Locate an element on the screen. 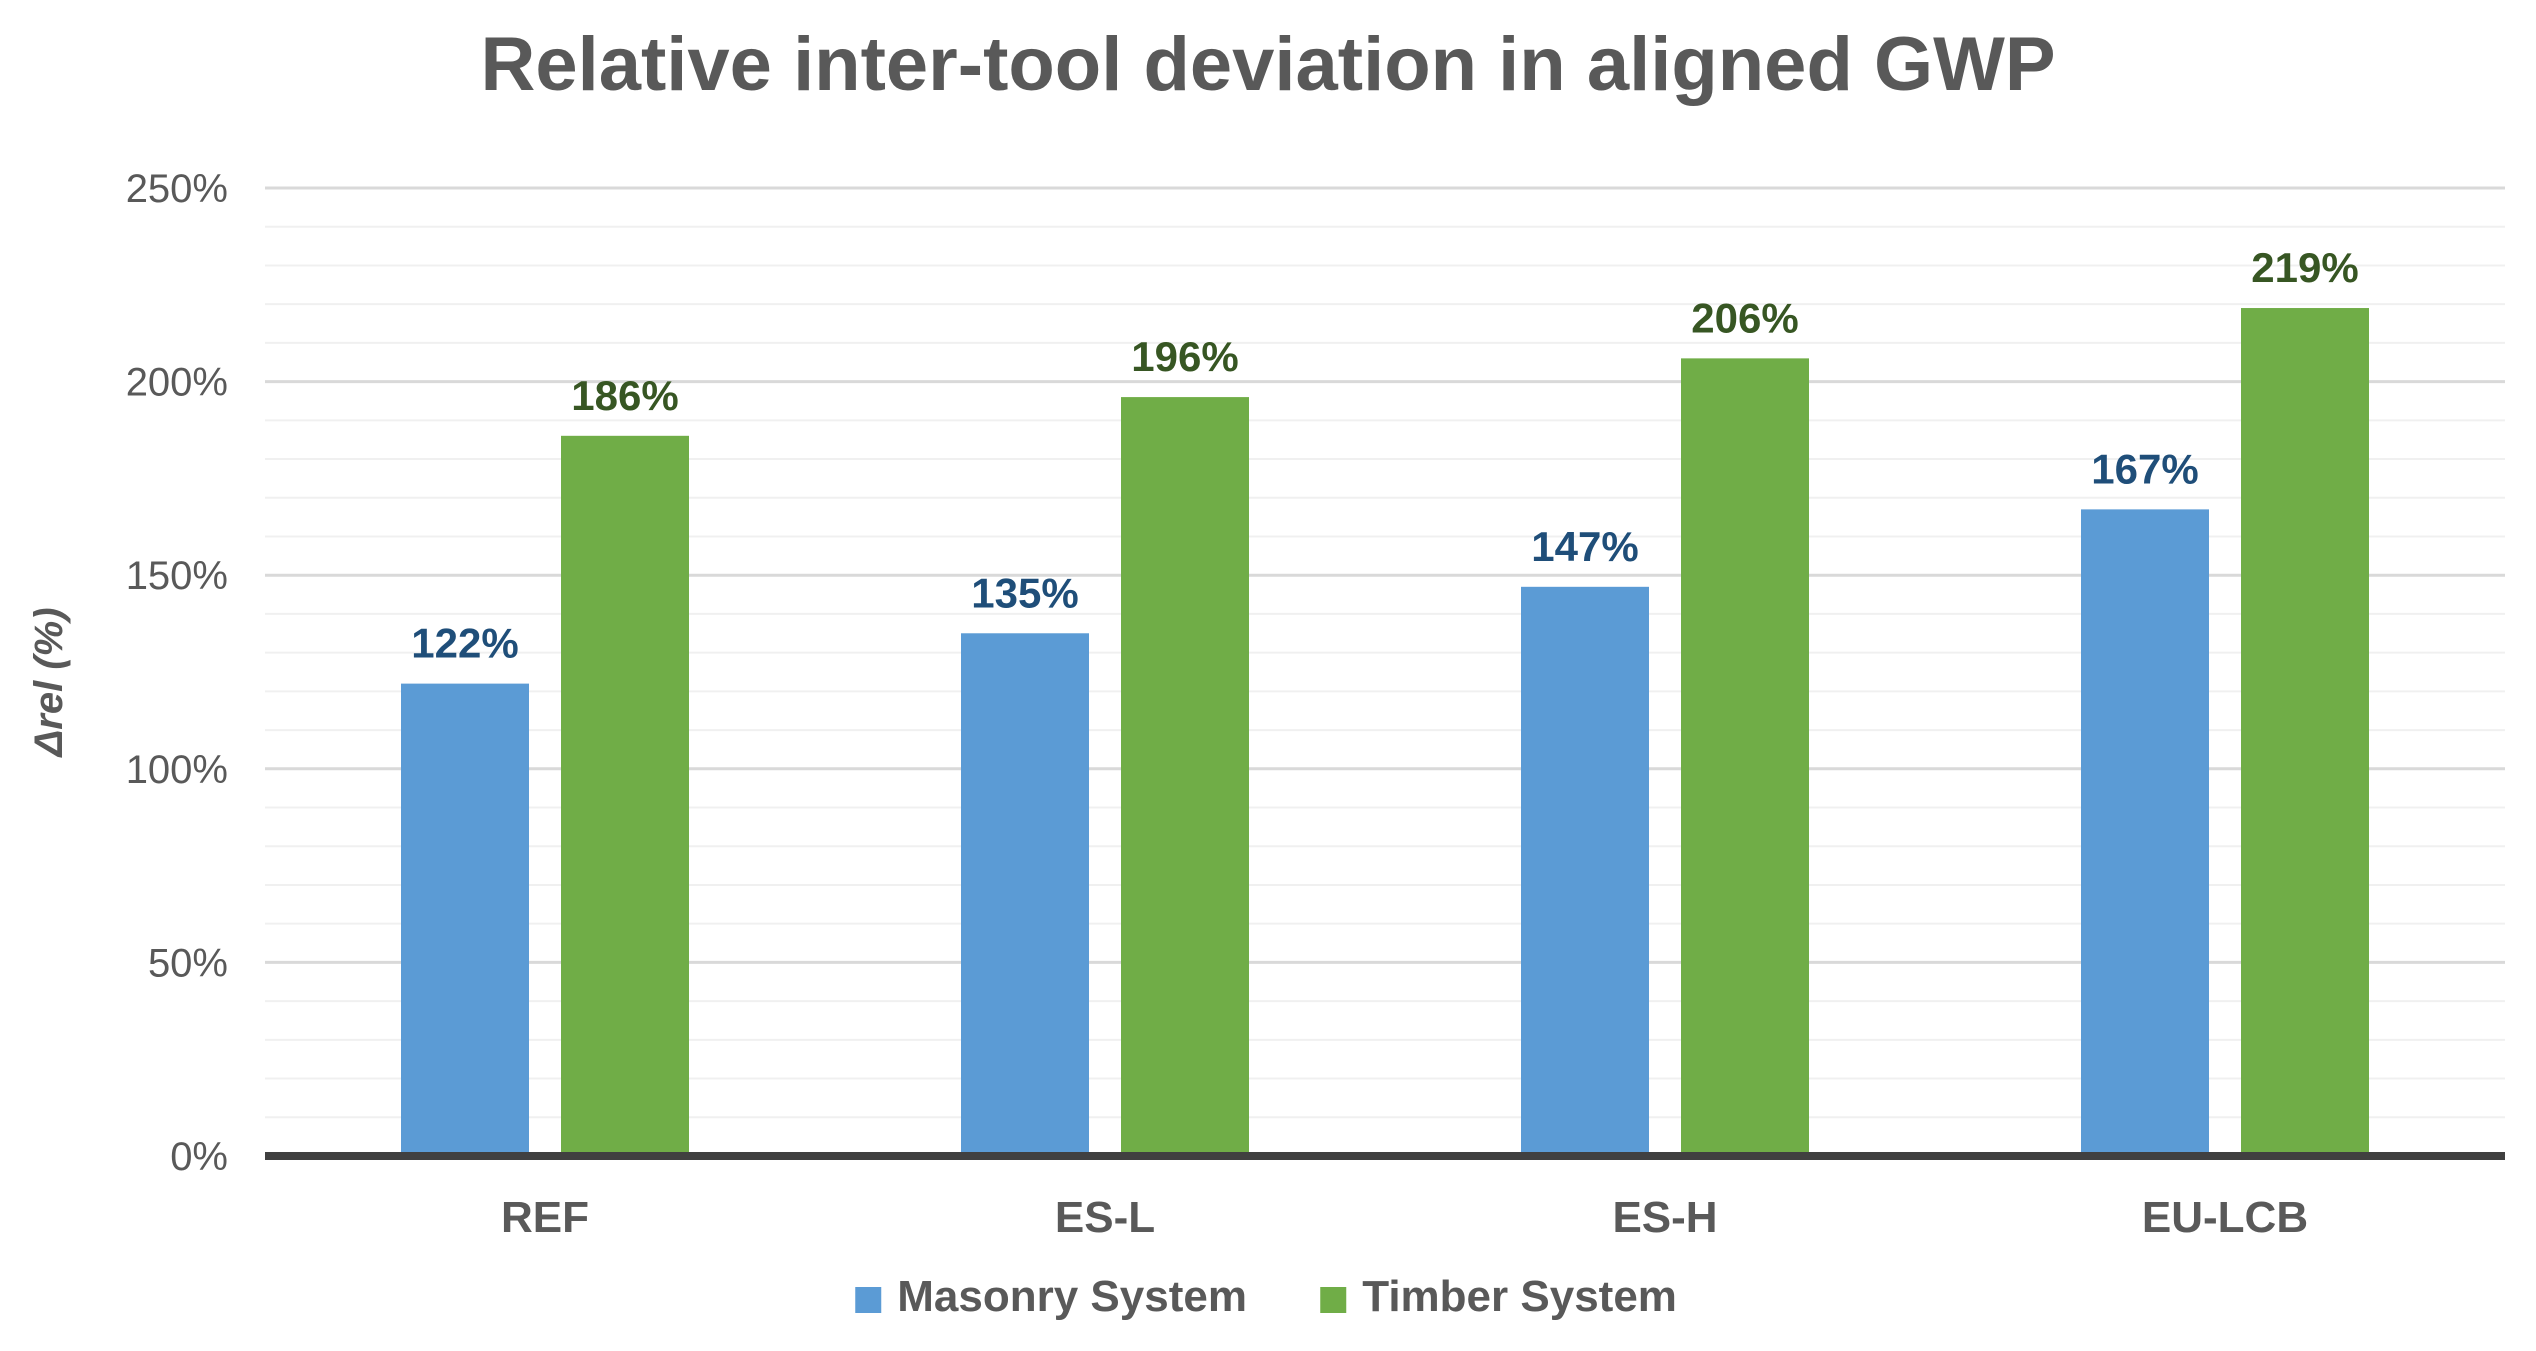 The height and width of the screenshot is (1351, 2536). legend: Masonry System Timber System is located at coordinates (1266, 1296).